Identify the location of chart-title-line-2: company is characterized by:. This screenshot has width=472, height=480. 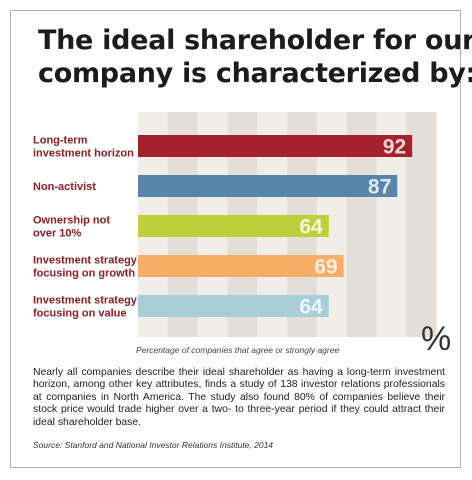
(255, 73).